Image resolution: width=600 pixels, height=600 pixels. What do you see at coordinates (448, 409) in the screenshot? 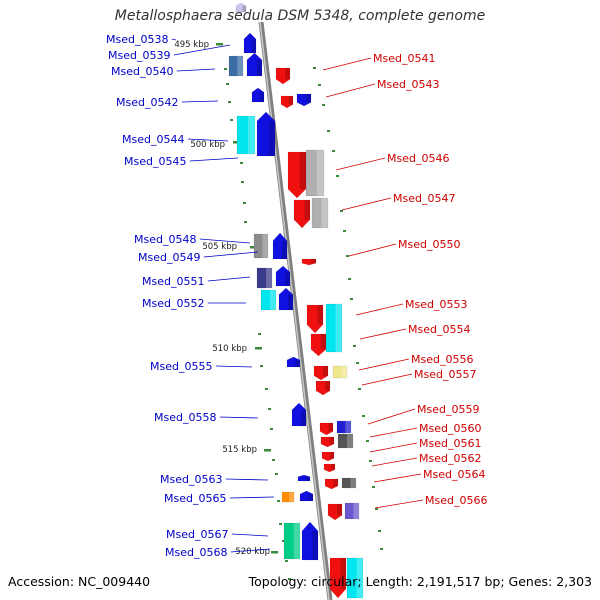
I see `gene-label: Msed_0559` at bounding box center [448, 409].